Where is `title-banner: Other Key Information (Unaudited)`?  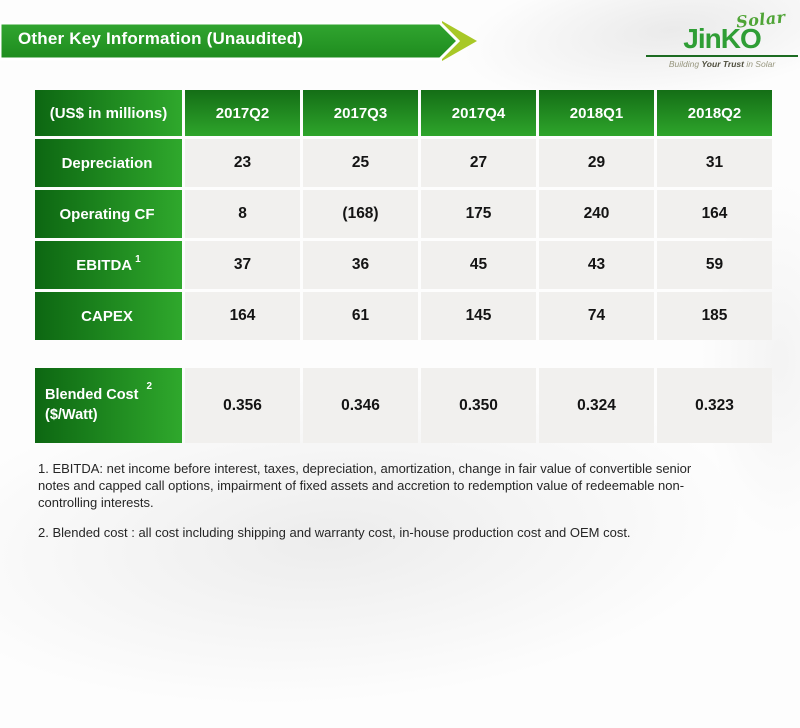 title-banner: Other Key Information (Unaudited) is located at coordinates (240, 41).